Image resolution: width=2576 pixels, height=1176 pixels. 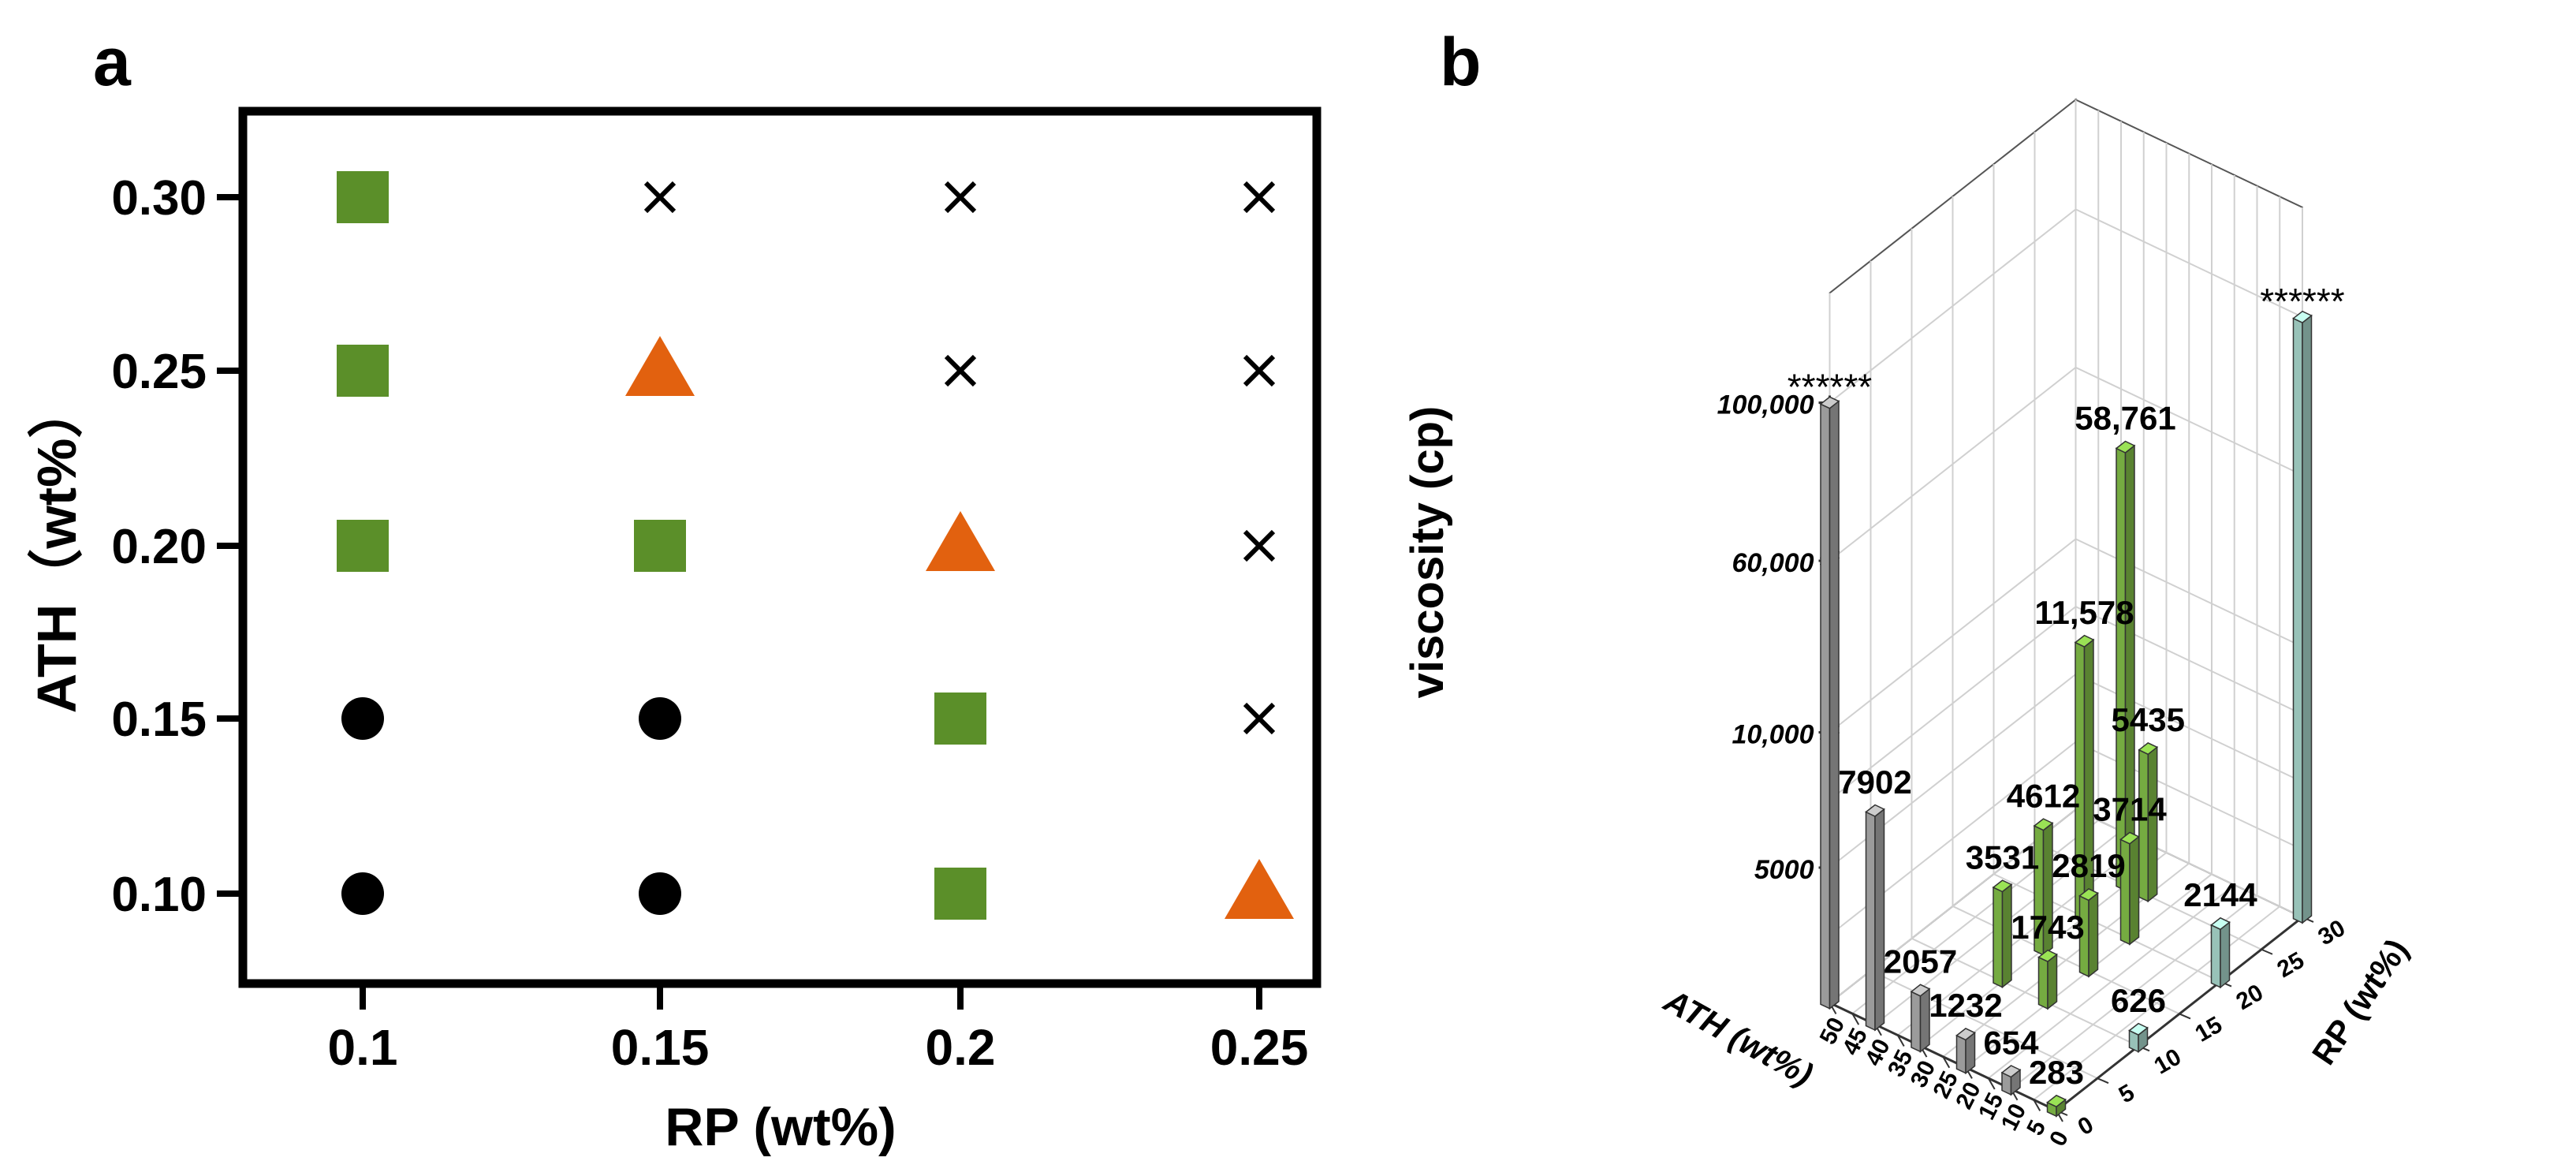 I want to click on y-tick-label: 25, so click(x=2291, y=965).